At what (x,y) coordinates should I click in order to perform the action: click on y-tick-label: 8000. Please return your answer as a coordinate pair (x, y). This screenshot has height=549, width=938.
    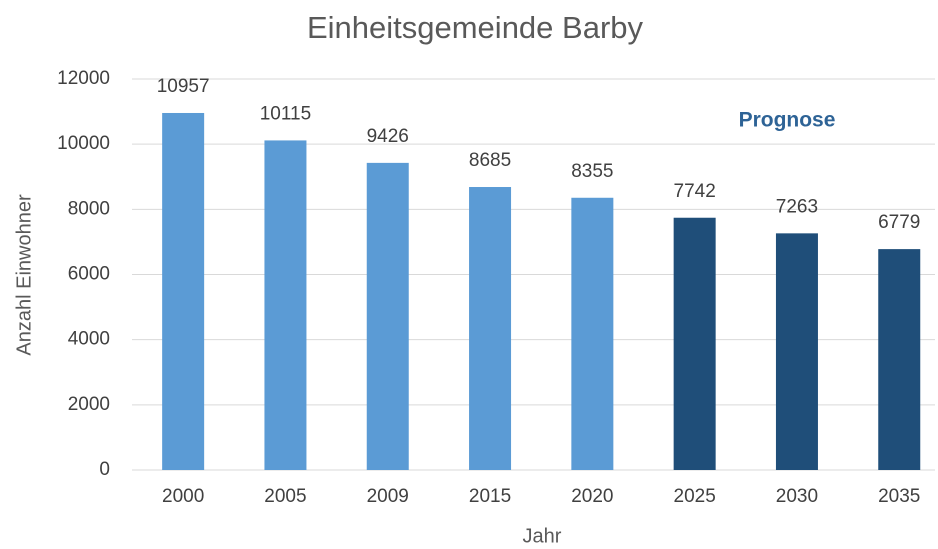
    Looking at the image, I should click on (89, 208).